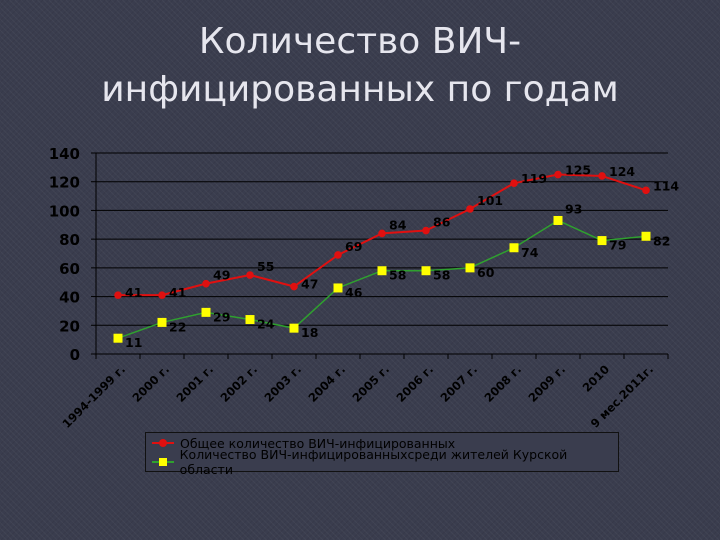 This screenshot has width=720, height=540. I want to click on data-label-total: 69, so click(353, 246).